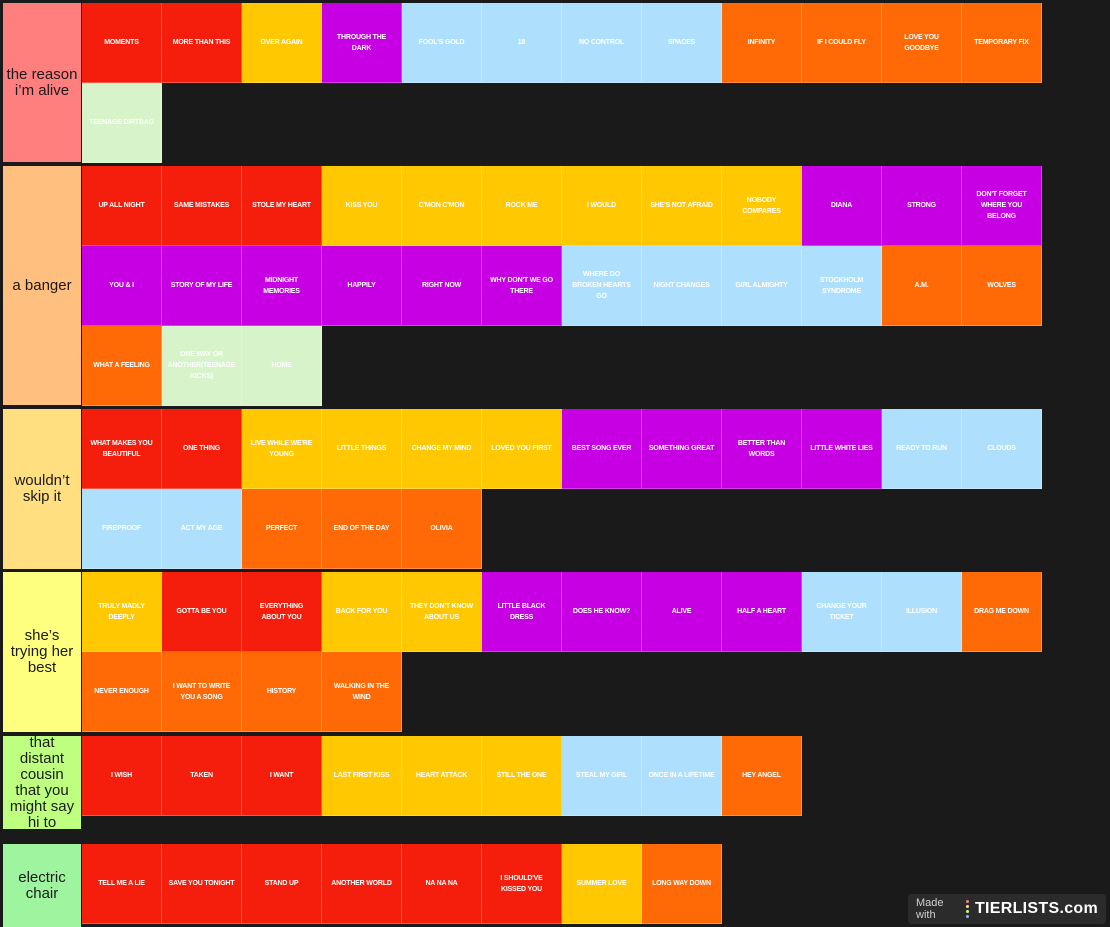 This screenshot has width=1110, height=927. What do you see at coordinates (602, 43) in the screenshot?
I see `tier-item: NO CONTROL` at bounding box center [602, 43].